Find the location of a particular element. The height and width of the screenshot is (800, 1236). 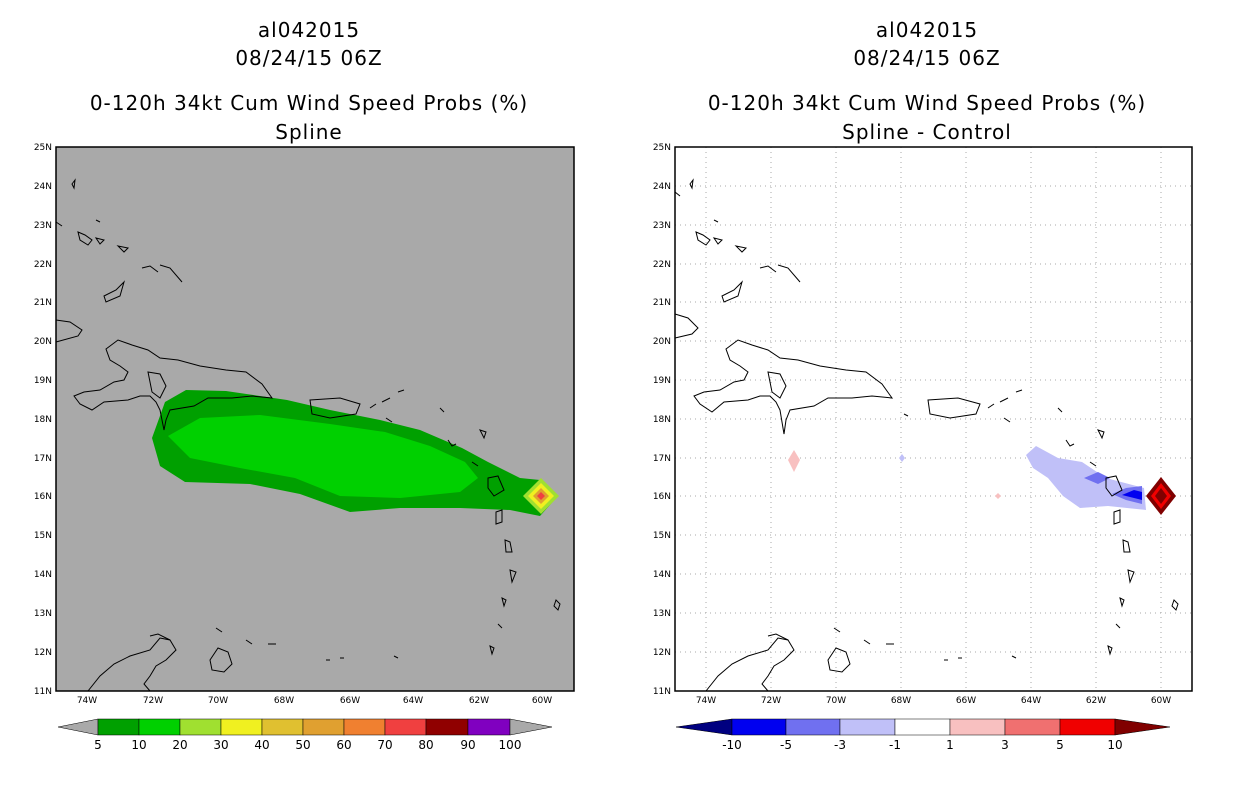

colorbar-label: 40 is located at coordinates (261, 745).